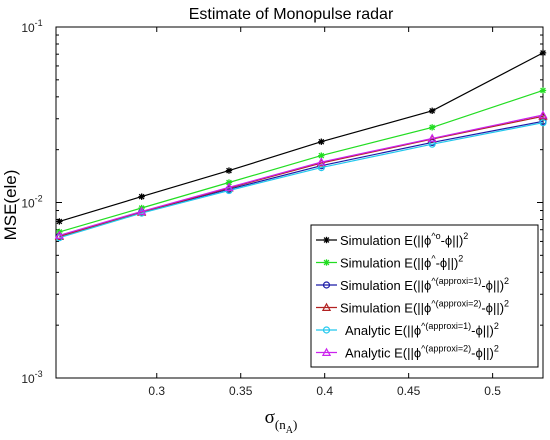  What do you see at coordinates (241, 391) in the screenshot?
I see `x-tick-label: 0.35` at bounding box center [241, 391].